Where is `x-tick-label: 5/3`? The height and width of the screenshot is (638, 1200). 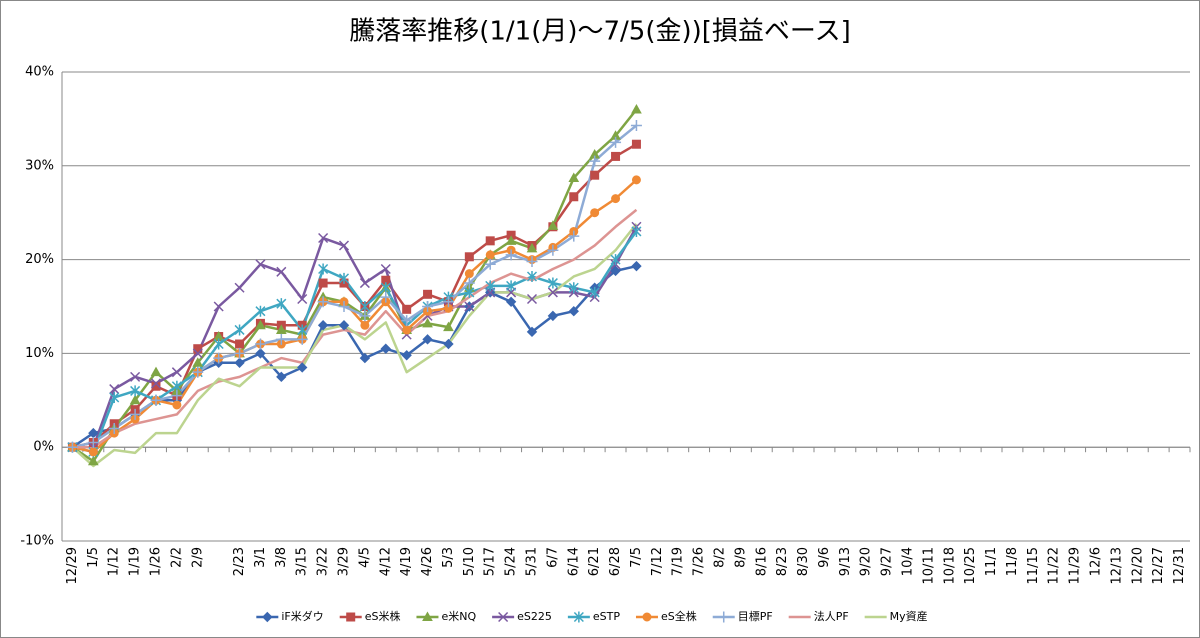
x-tick-label: 5/3 is located at coordinates (448, 557).